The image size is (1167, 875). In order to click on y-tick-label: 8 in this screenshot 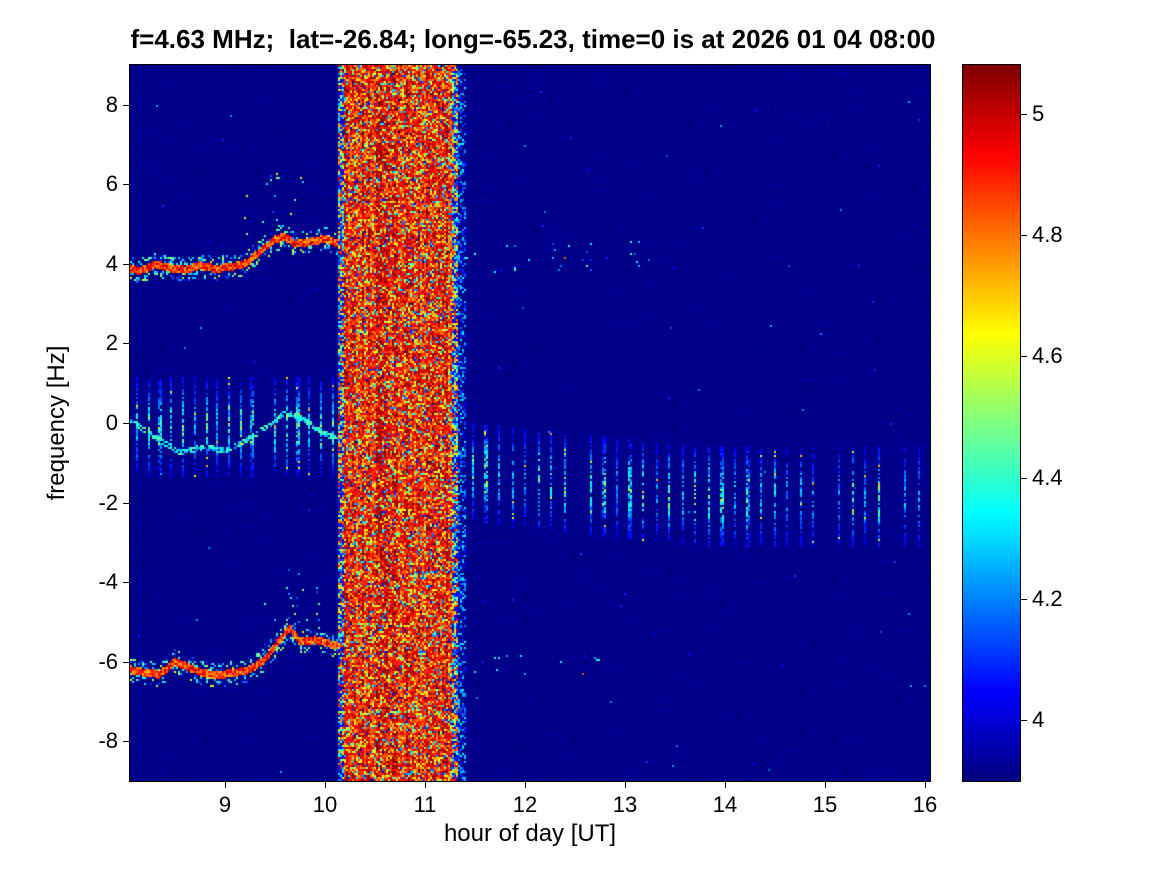, I will do `click(111, 104)`.